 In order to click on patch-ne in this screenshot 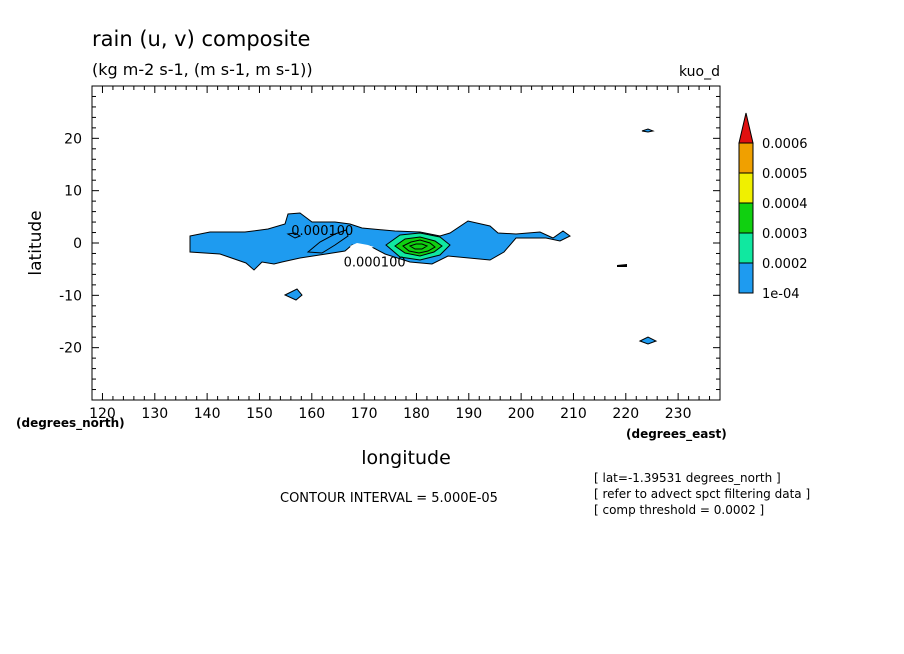, I will do `click(648, 130)`.